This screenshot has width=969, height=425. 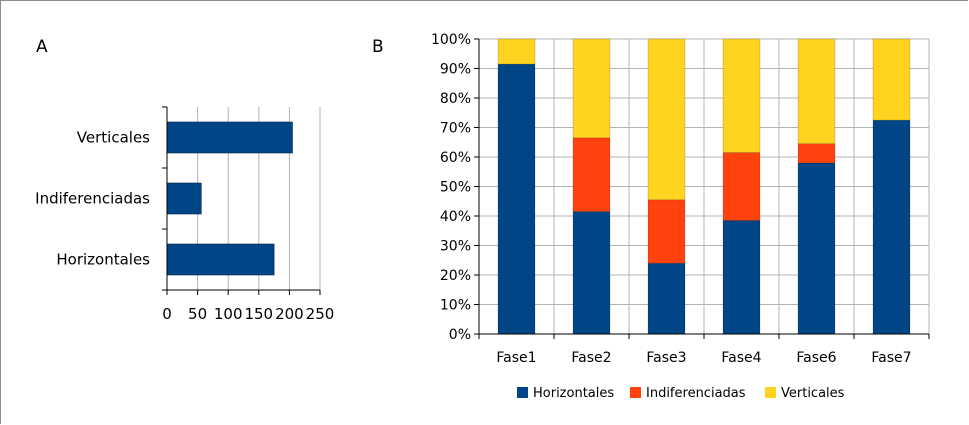 I want to click on panel-b-bar-fase6-indiferenciadas, so click(x=816, y=153).